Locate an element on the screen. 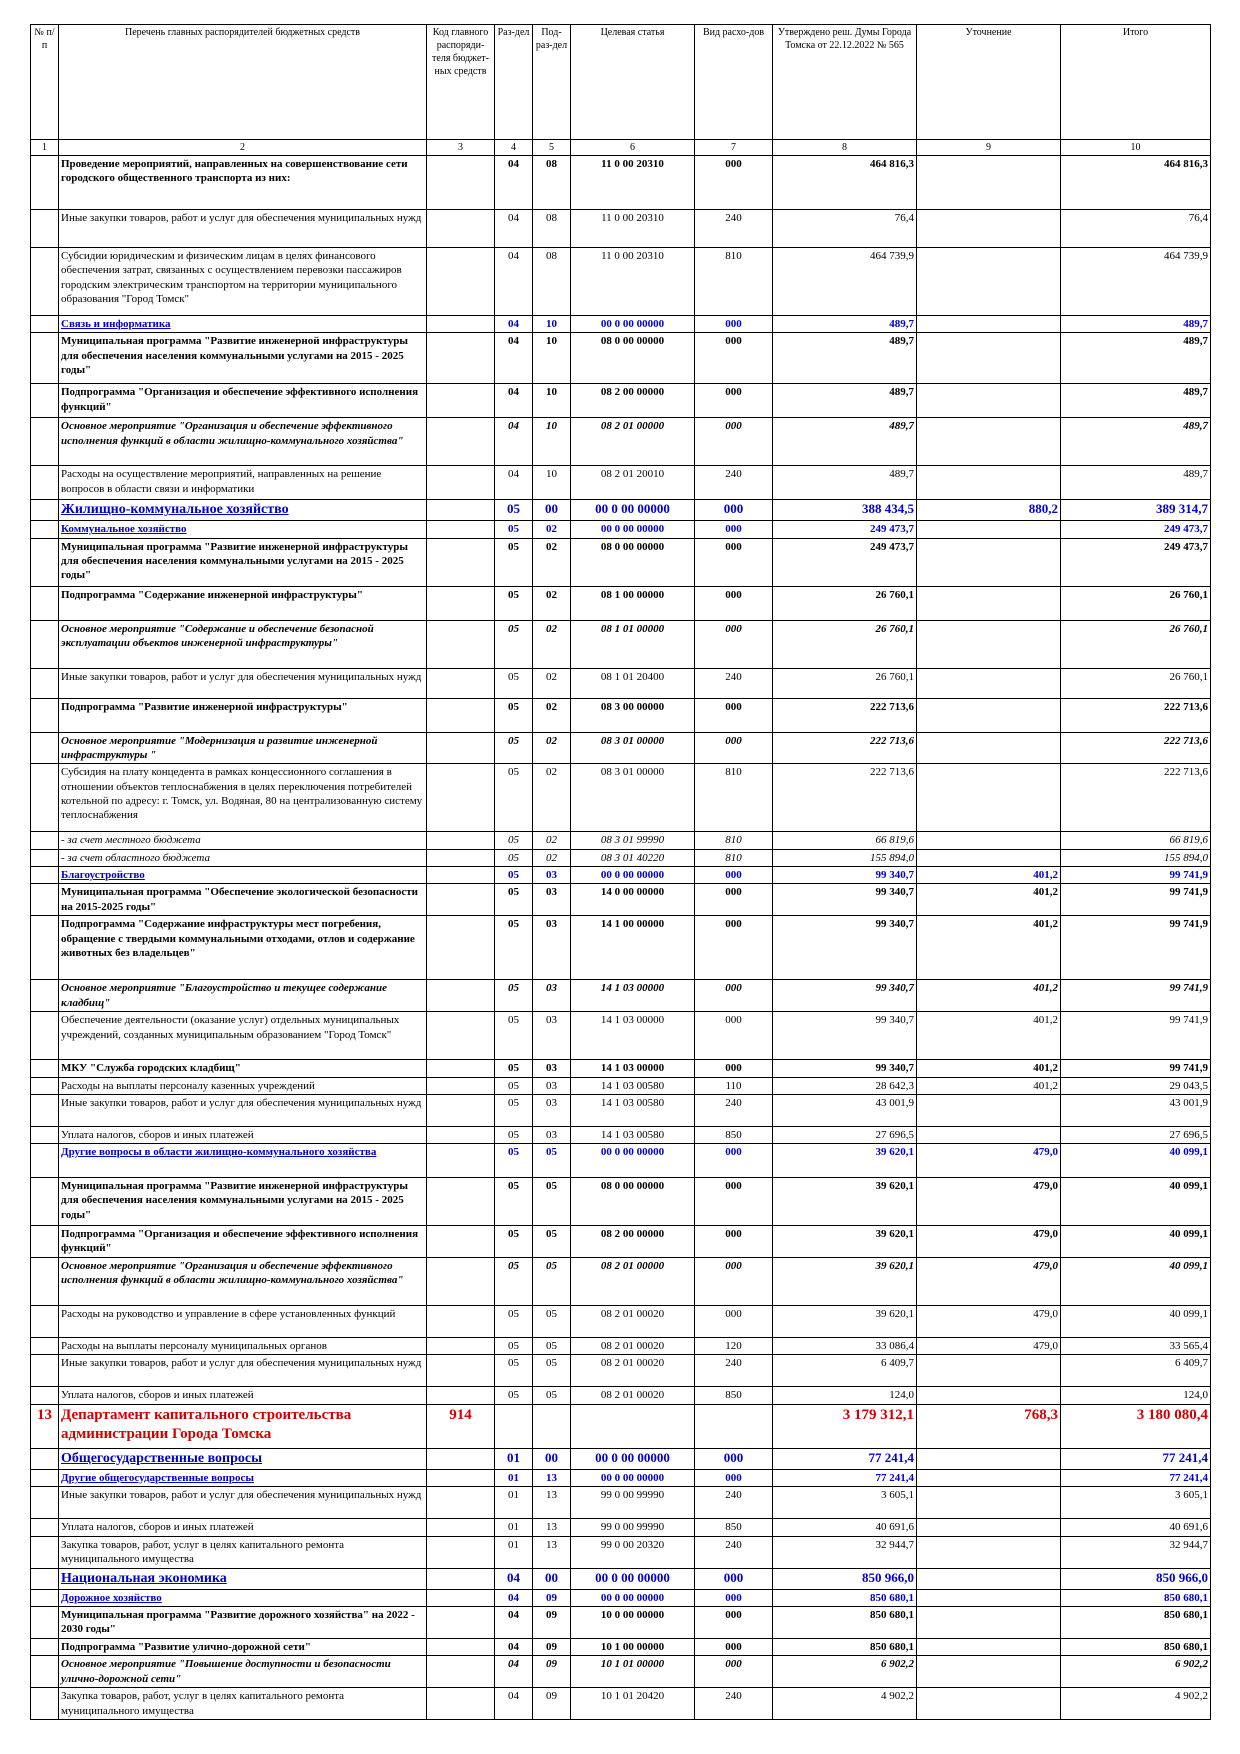 The width and height of the screenshot is (1240, 1754). row-itogo: 850 966,0 is located at coordinates (1135, 1578).